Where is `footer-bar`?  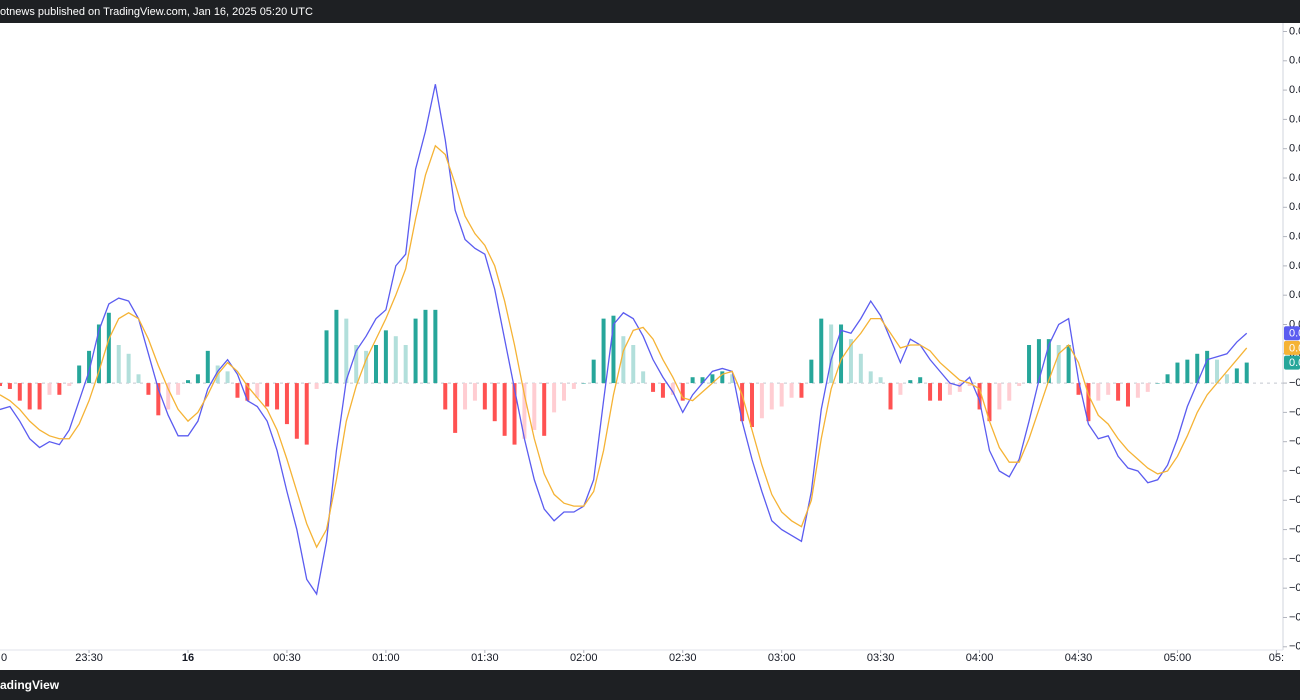 footer-bar is located at coordinates (650, 685).